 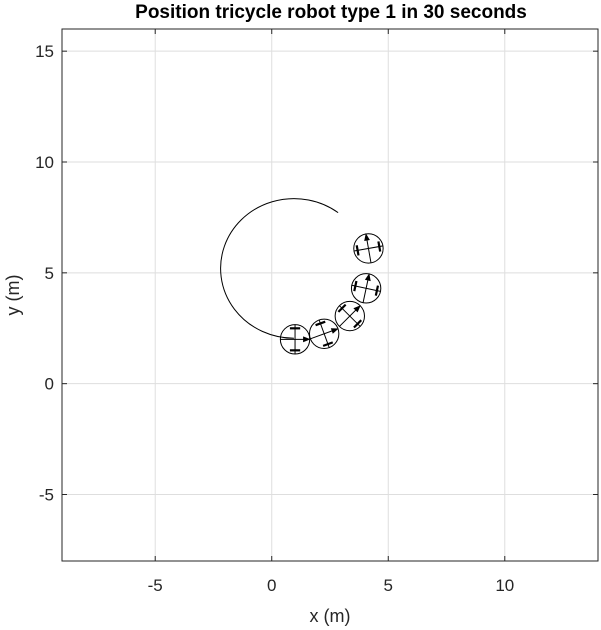 What do you see at coordinates (46, 495) in the screenshot?
I see `y-tick-label: -5` at bounding box center [46, 495].